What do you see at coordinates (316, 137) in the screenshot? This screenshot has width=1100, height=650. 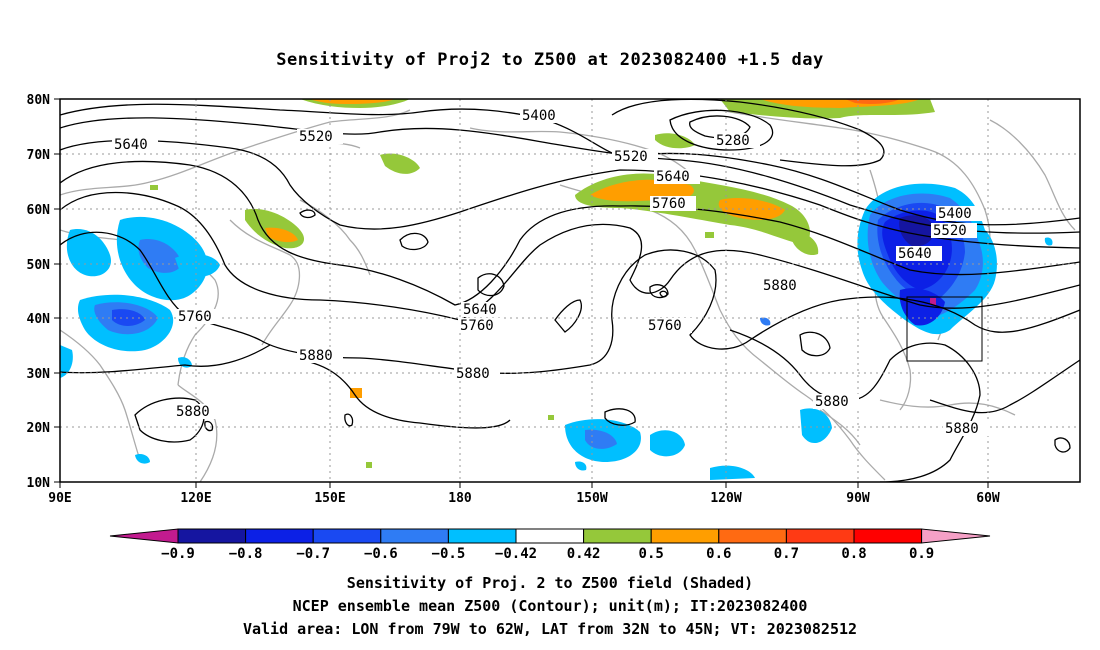 I see `contour-label-5520-a: 5520` at bounding box center [316, 137].